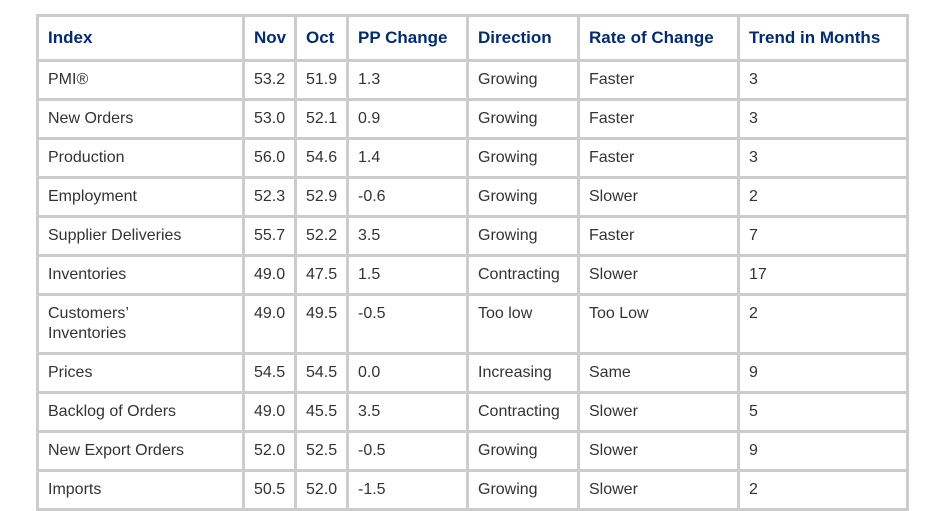  What do you see at coordinates (407, 38) in the screenshot?
I see `column-header-pp-change: PP Change` at bounding box center [407, 38].